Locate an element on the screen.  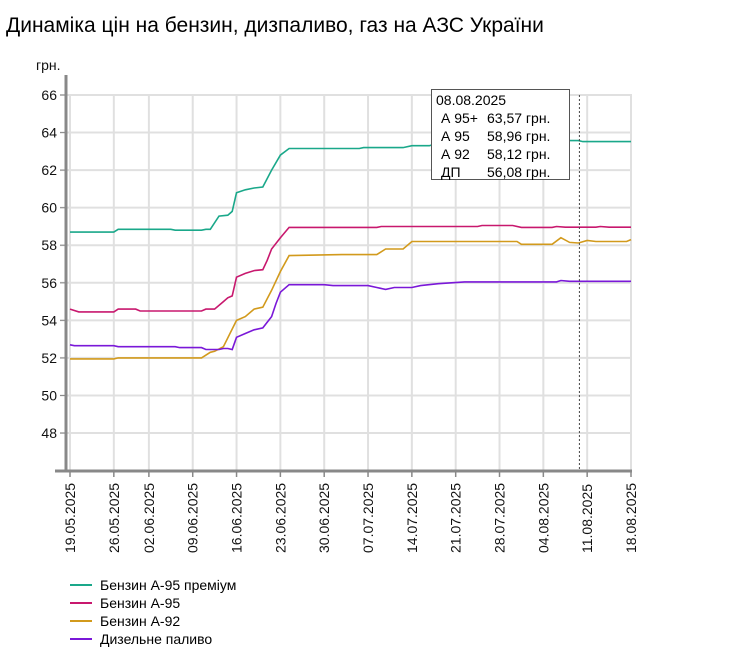
y-tick-label: 56 is located at coordinates (49, 283).